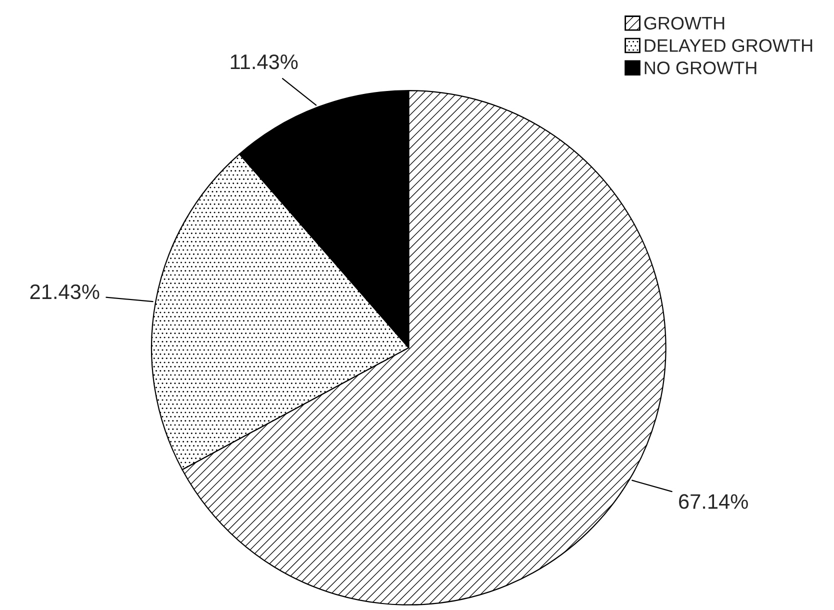  I want to click on data-label: 11.43%, so click(264, 62).